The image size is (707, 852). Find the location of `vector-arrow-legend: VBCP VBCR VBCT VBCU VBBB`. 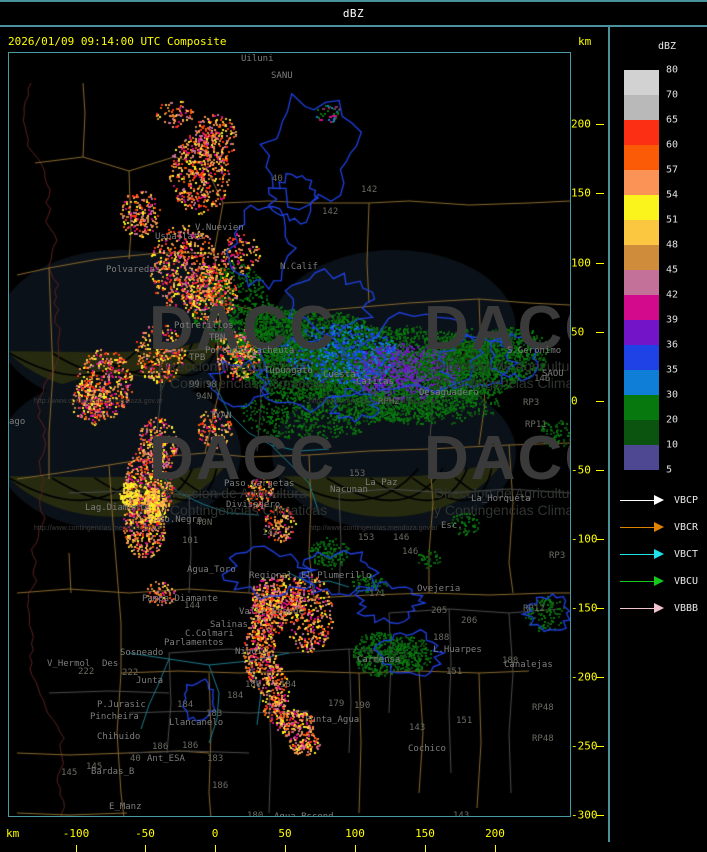

vector-arrow-legend: VBCP VBCR VBCT VBCU VBBB is located at coordinates (662, 554).